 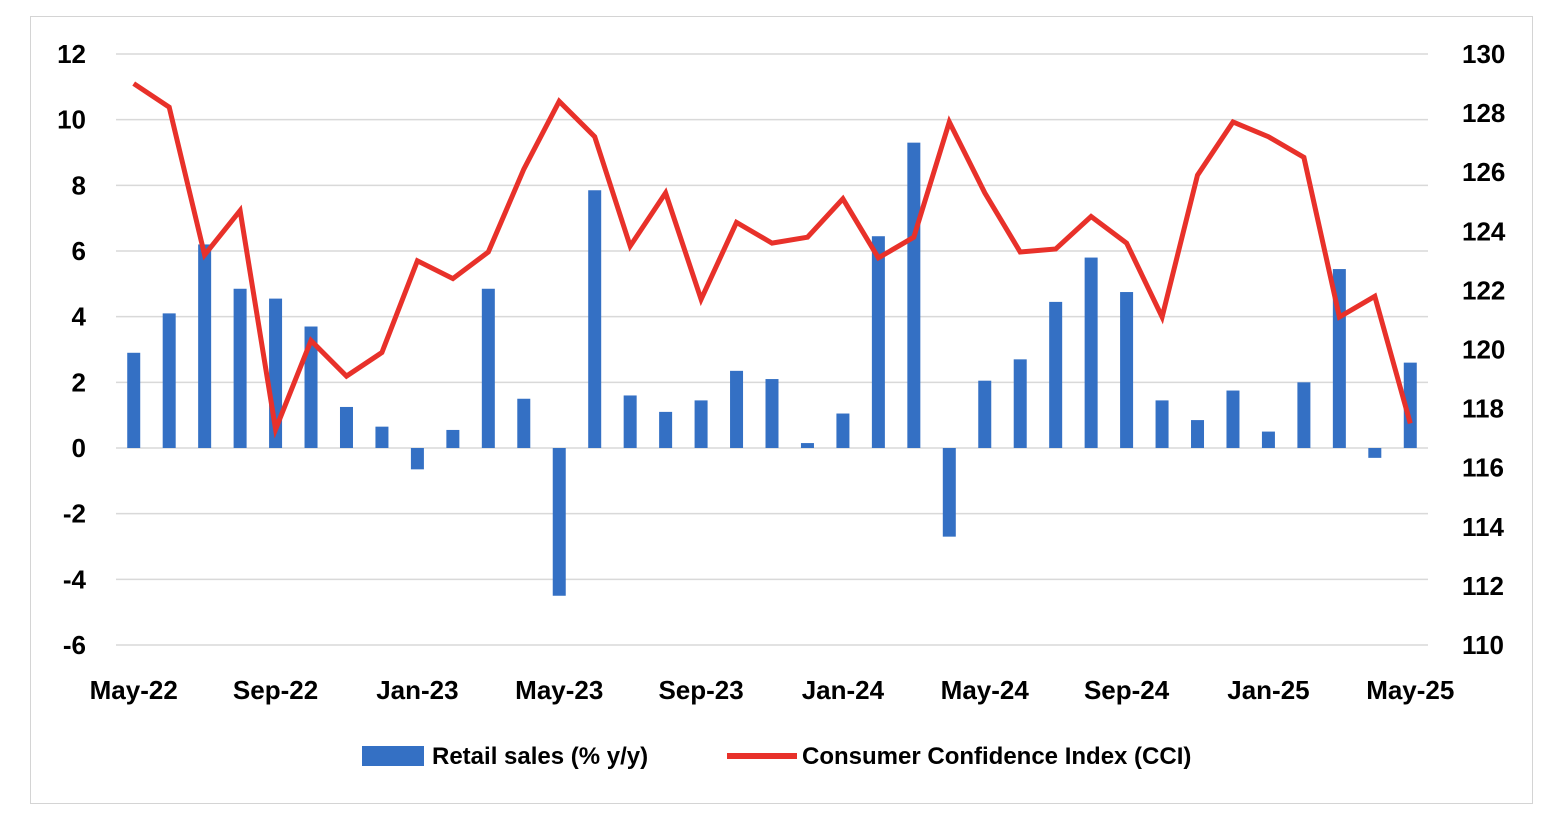 What do you see at coordinates (1483, 113) in the screenshot?
I see `right-tick-label: 128` at bounding box center [1483, 113].